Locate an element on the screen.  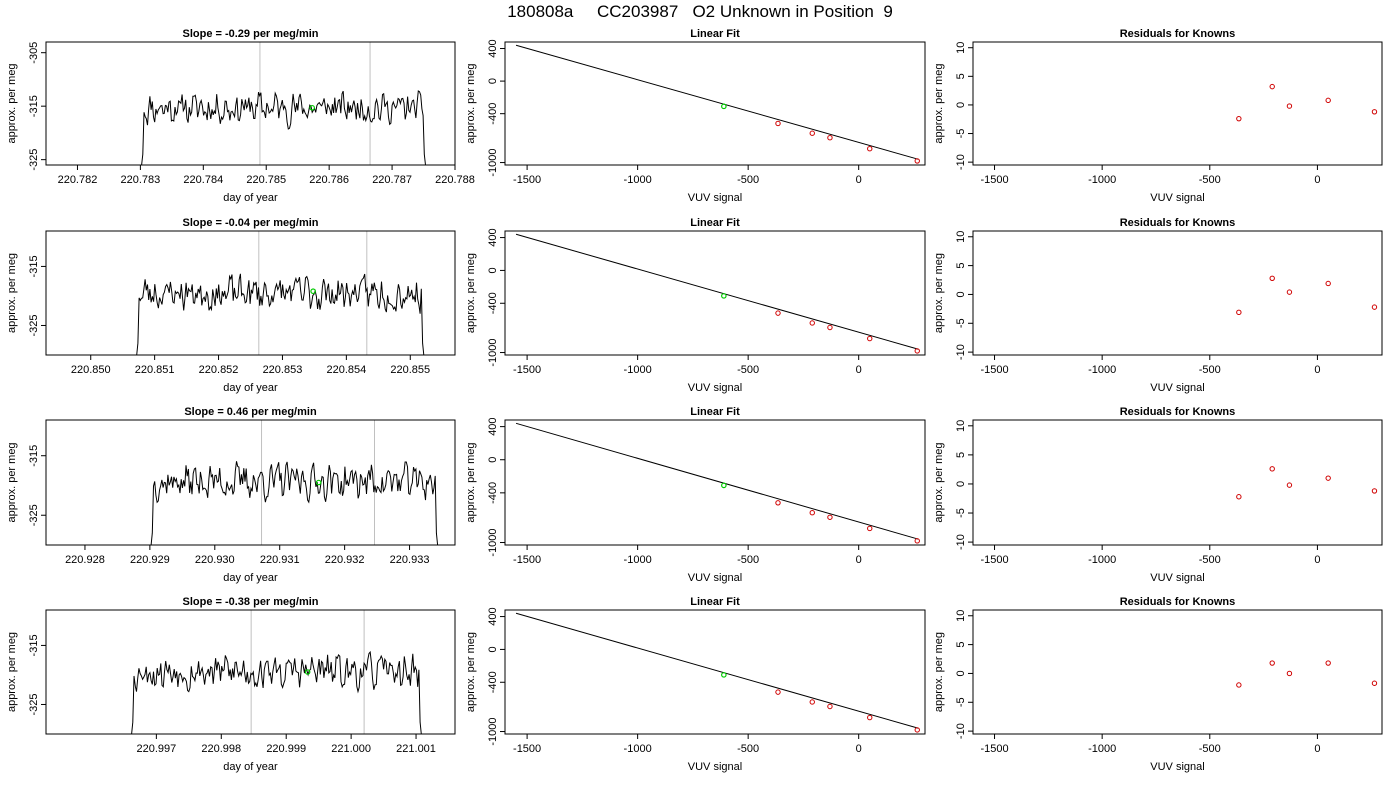
x-tick-label: 220.930 is located at coordinates (215, 560).